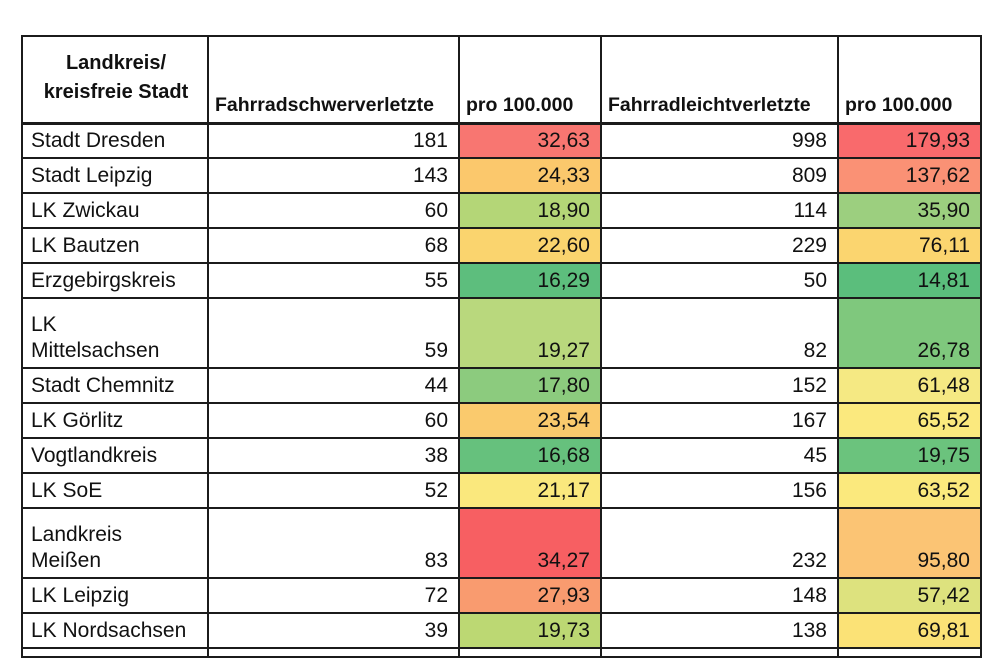 Image resolution: width=1001 pixels, height=667 pixels. What do you see at coordinates (719, 543) in the screenshot?
I see `leicht-count-cell: 232` at bounding box center [719, 543].